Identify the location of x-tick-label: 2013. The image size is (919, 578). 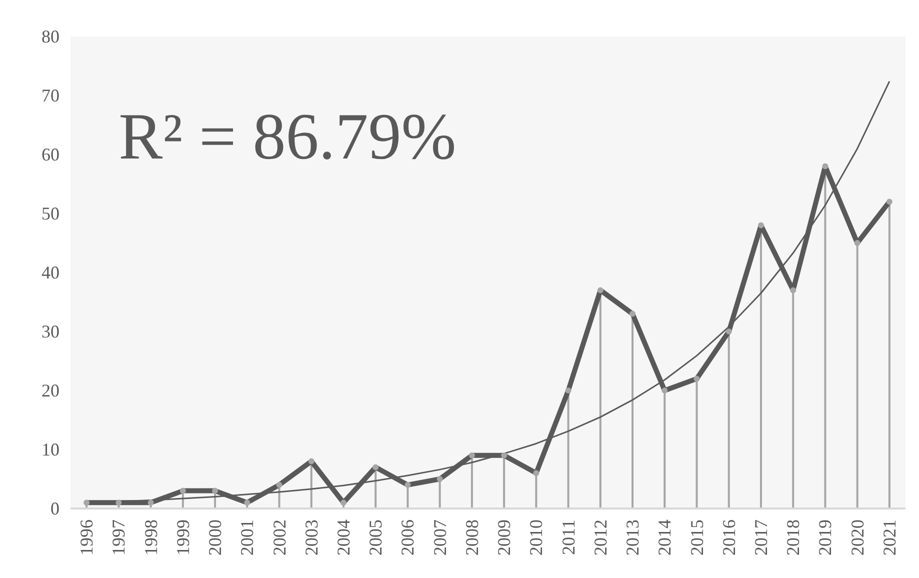
(632, 538).